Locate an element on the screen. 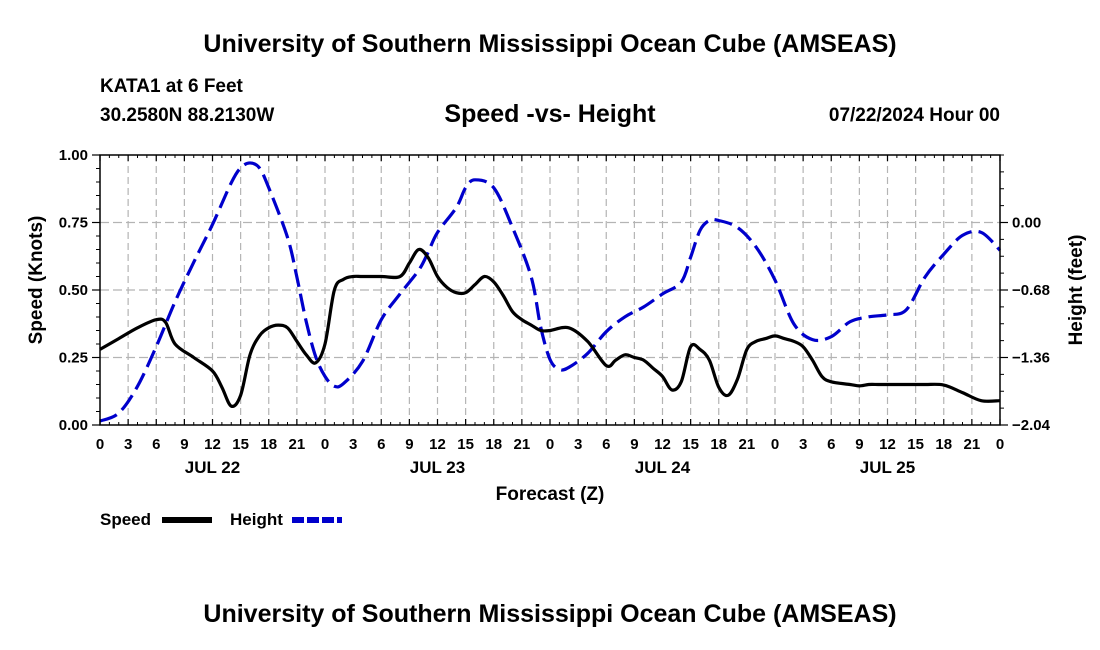 The height and width of the screenshot is (650, 1100). y-tick-label: 0.50 is located at coordinates (73, 290).